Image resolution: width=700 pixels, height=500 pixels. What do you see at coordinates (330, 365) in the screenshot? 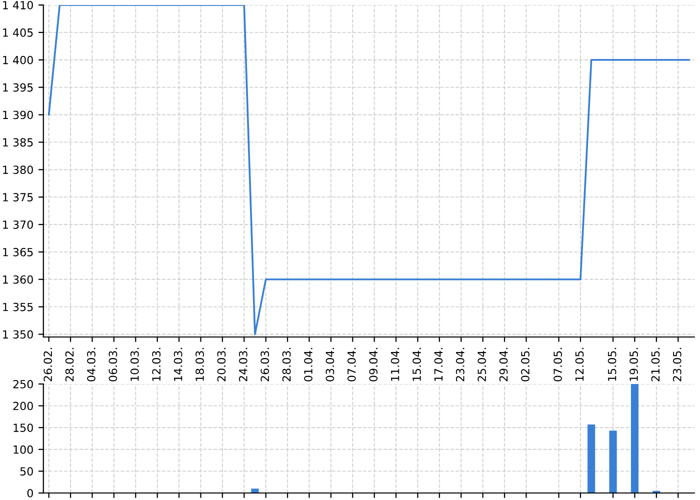
I see `x-tick-label: 03.04.` at bounding box center [330, 365].